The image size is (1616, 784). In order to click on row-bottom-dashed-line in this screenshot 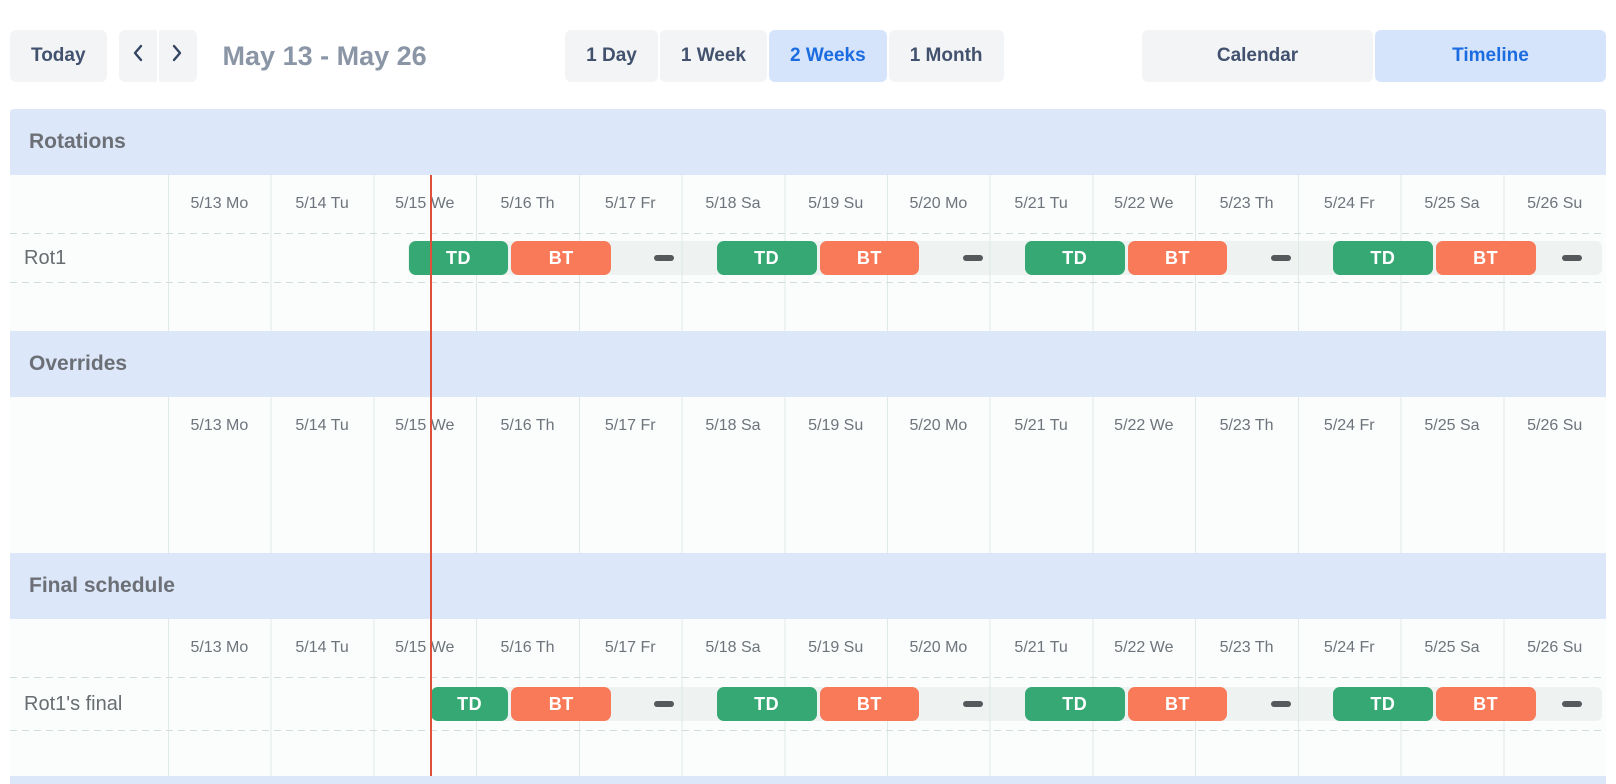, I will do `click(808, 282)`.